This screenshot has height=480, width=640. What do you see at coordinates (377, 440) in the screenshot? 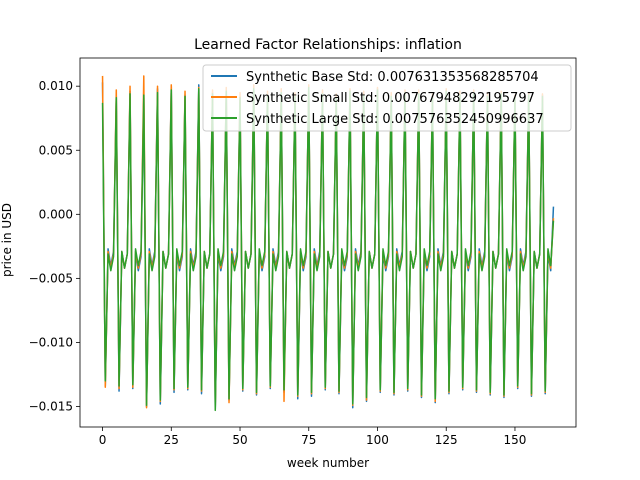
I see `x-tick-label: 100` at bounding box center [377, 440].